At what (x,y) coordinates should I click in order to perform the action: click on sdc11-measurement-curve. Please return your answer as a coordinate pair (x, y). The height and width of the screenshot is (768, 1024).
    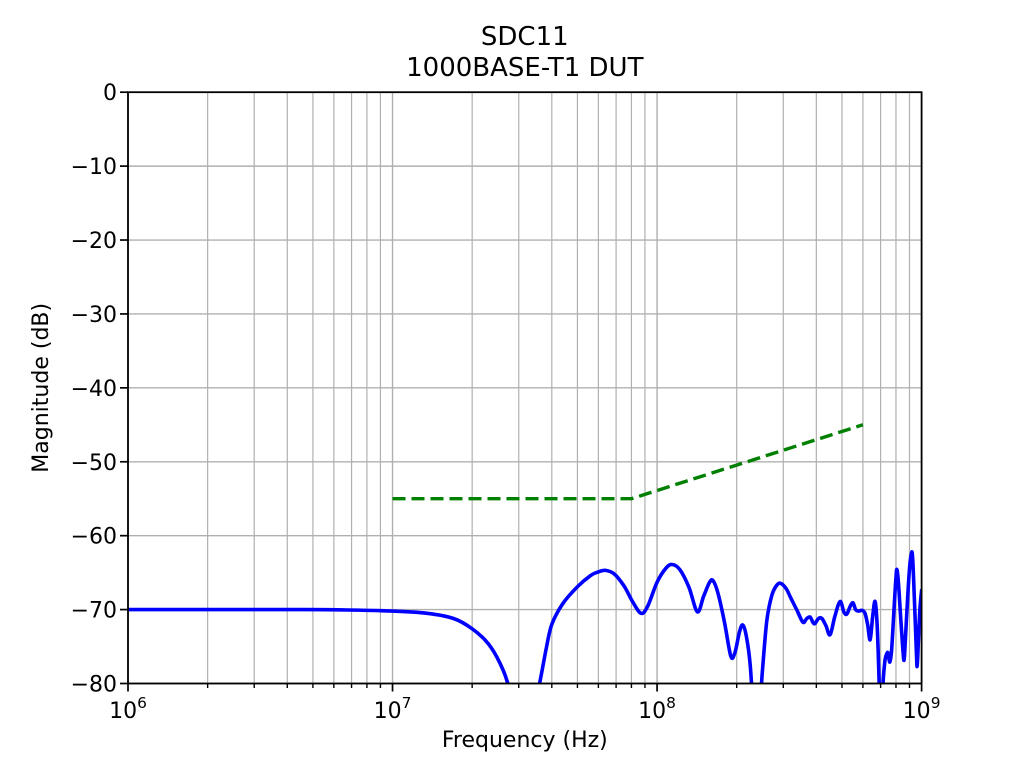
    Looking at the image, I should click on (525, 617).